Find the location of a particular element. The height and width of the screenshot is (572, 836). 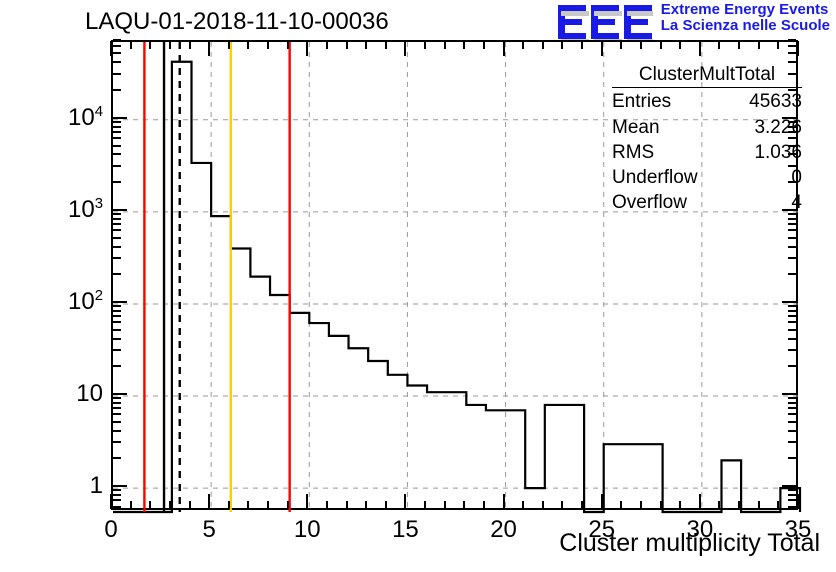

stats-row-key: Underflow is located at coordinates (655, 178).